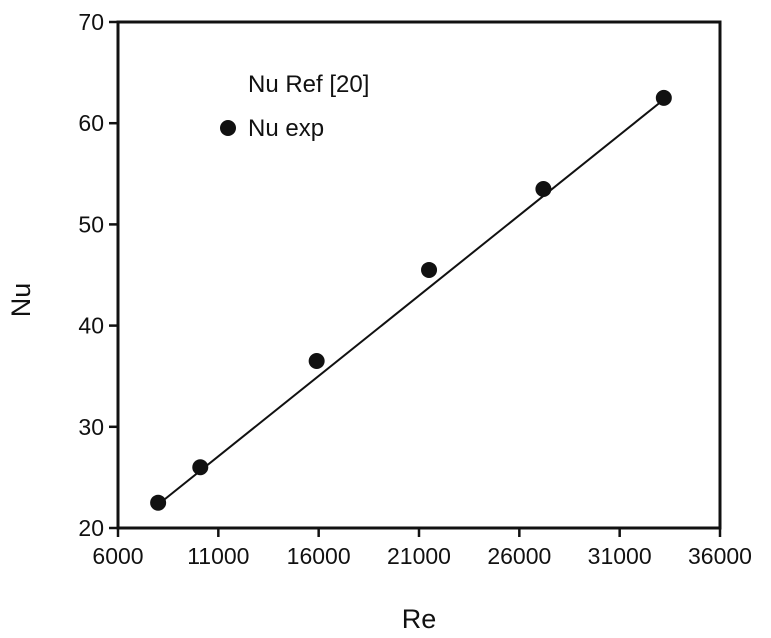 The image size is (771, 638). I want to click on y-tick-label: 40, so click(91, 326).